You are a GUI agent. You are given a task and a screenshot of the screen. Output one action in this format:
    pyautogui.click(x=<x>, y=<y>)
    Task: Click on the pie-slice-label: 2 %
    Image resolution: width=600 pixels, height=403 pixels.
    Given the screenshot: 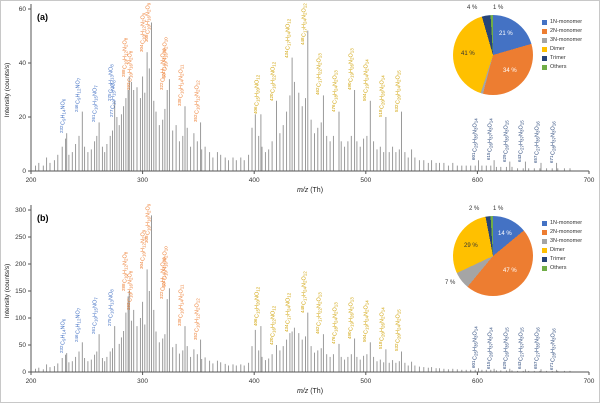 What is the action you would take?
    pyautogui.click(x=474, y=209)
    